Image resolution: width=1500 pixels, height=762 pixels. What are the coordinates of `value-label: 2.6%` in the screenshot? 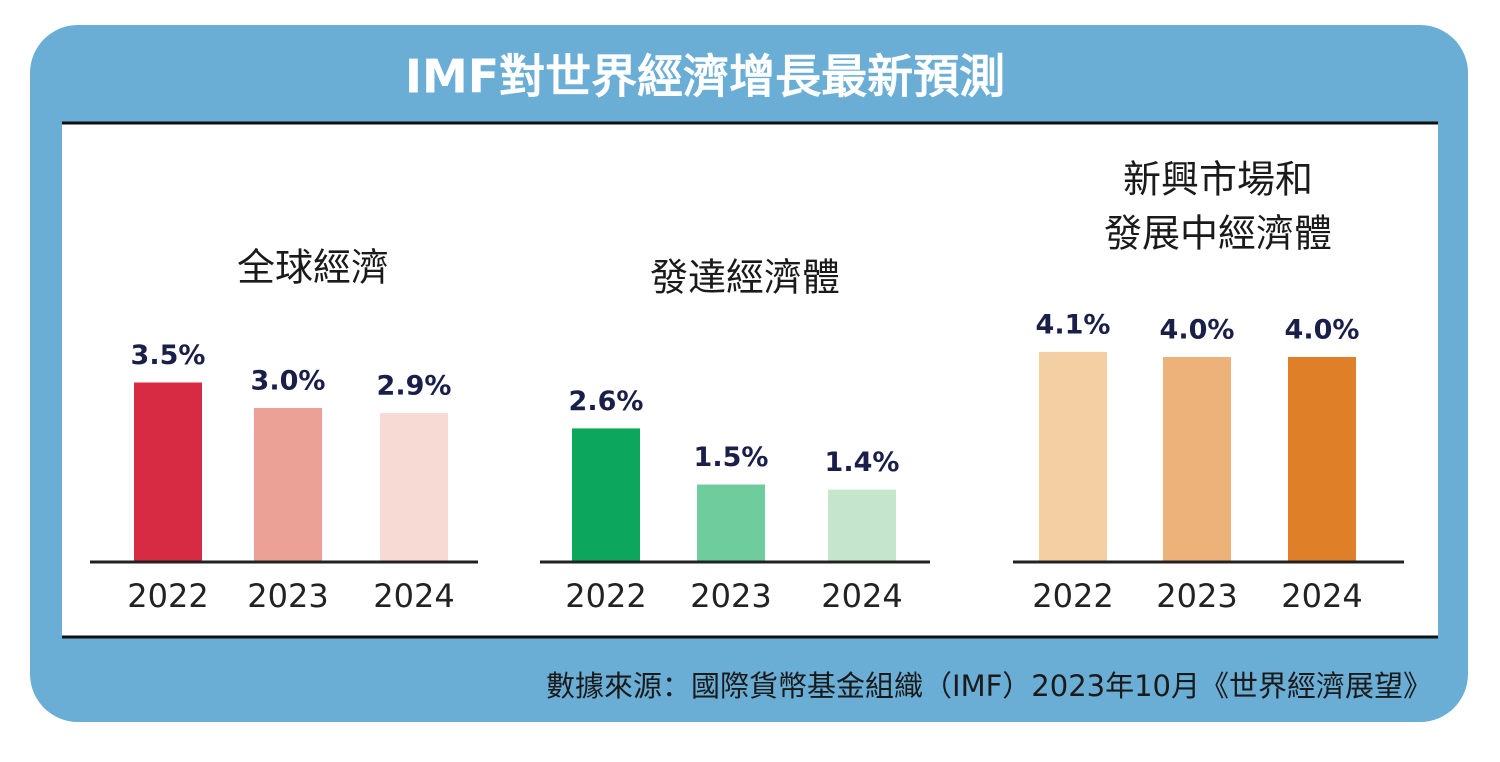 It's located at (606, 401).